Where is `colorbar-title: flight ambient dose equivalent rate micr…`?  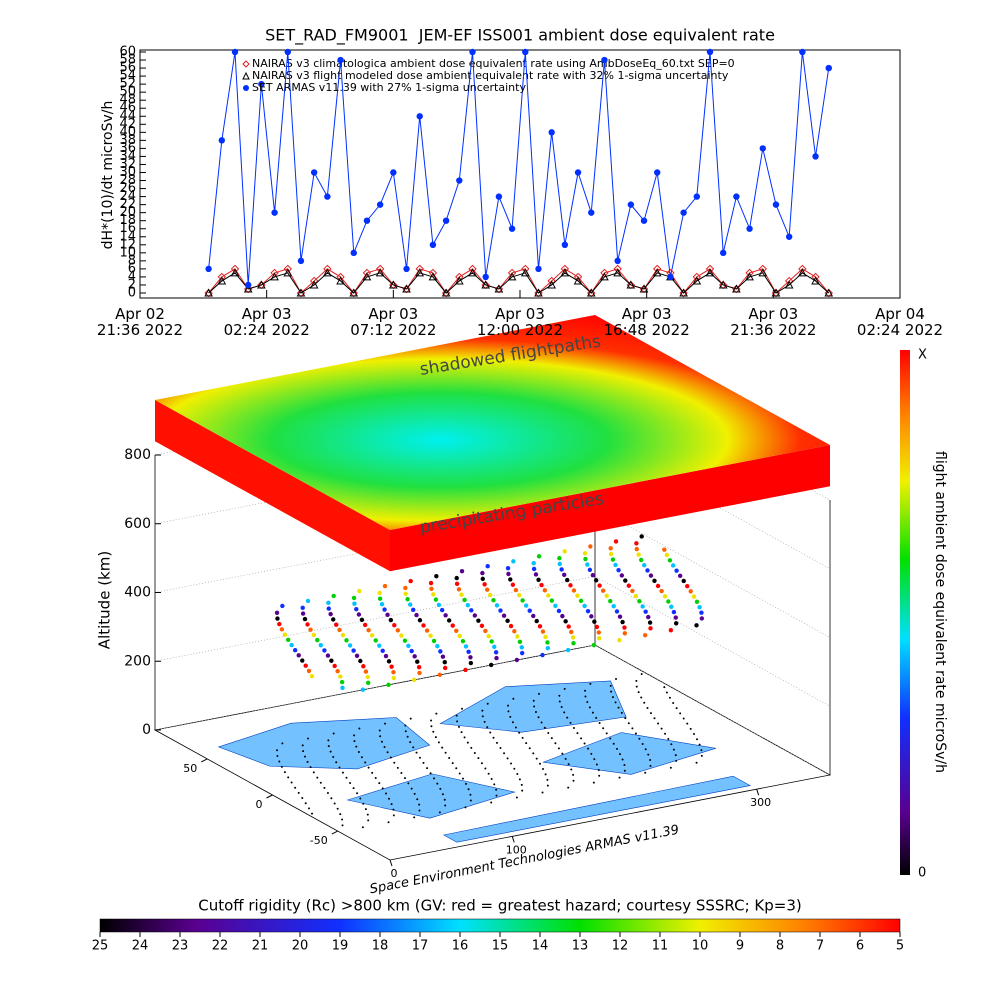 colorbar-title: flight ambient dose equivalent rate micr… is located at coordinates (940, 612).